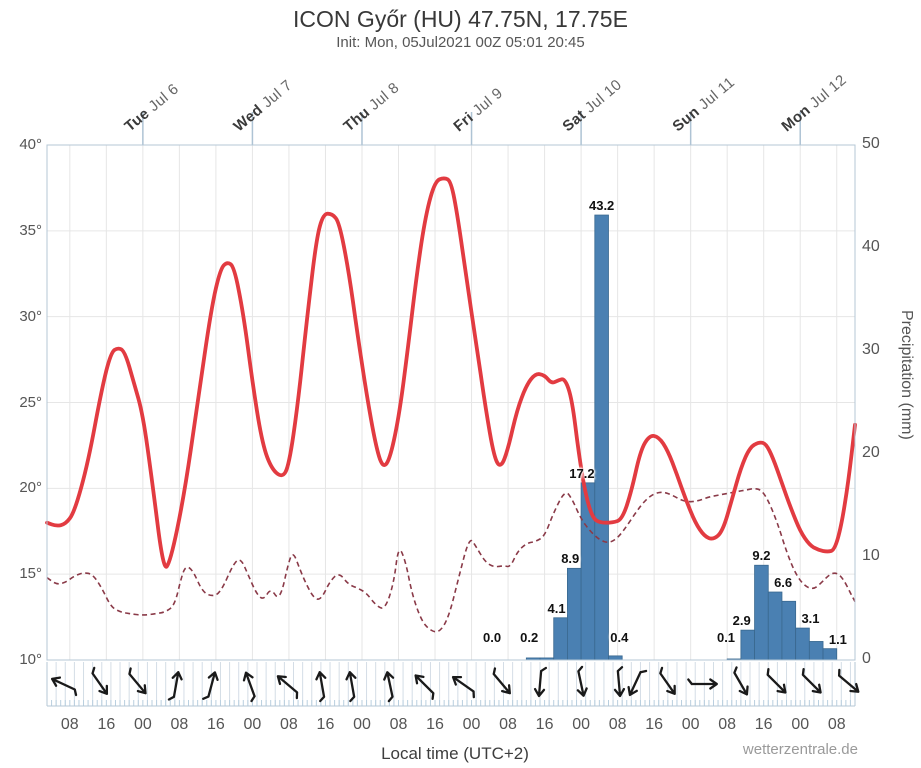 The image size is (921, 768). What do you see at coordinates (471, 128) in the screenshot?
I see `day-ticks` at bounding box center [471, 128].